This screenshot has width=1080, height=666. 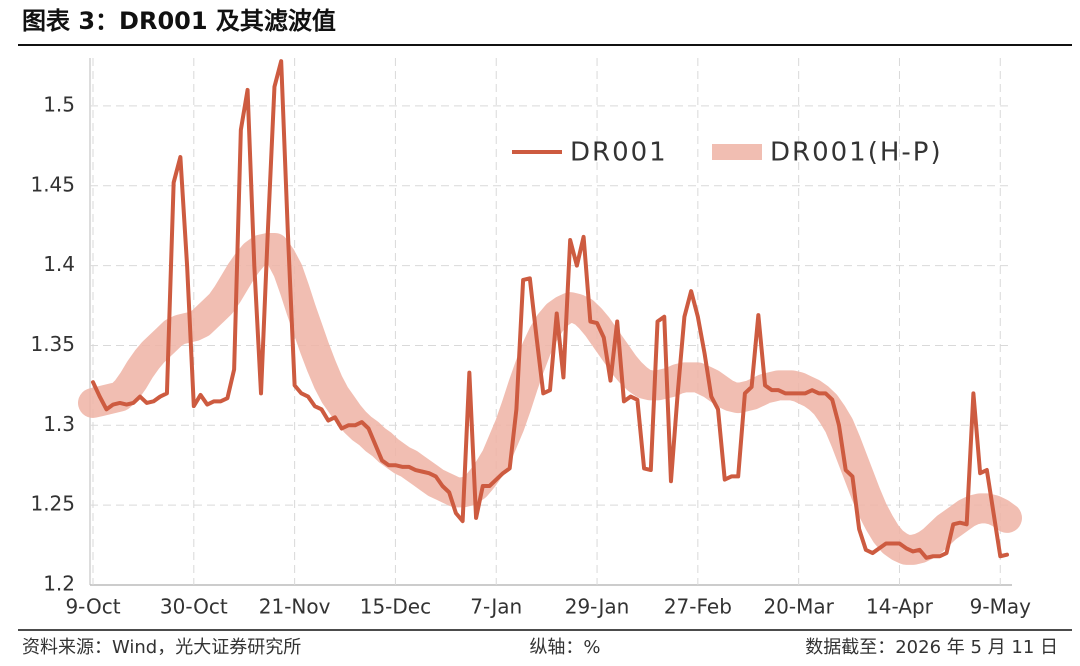 I want to click on x-tick-label: 9-Oct, so click(x=92, y=607).